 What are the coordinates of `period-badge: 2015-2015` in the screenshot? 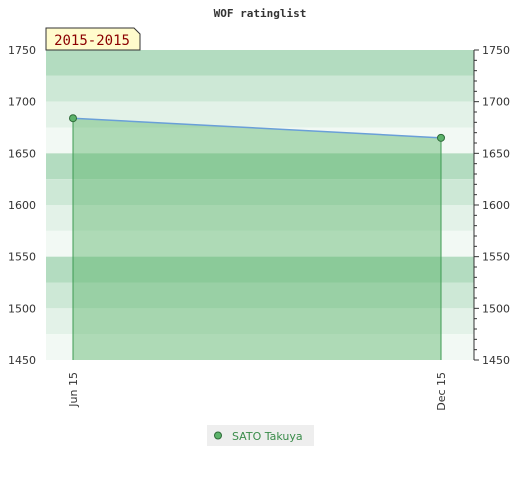 It's located at (93, 39).